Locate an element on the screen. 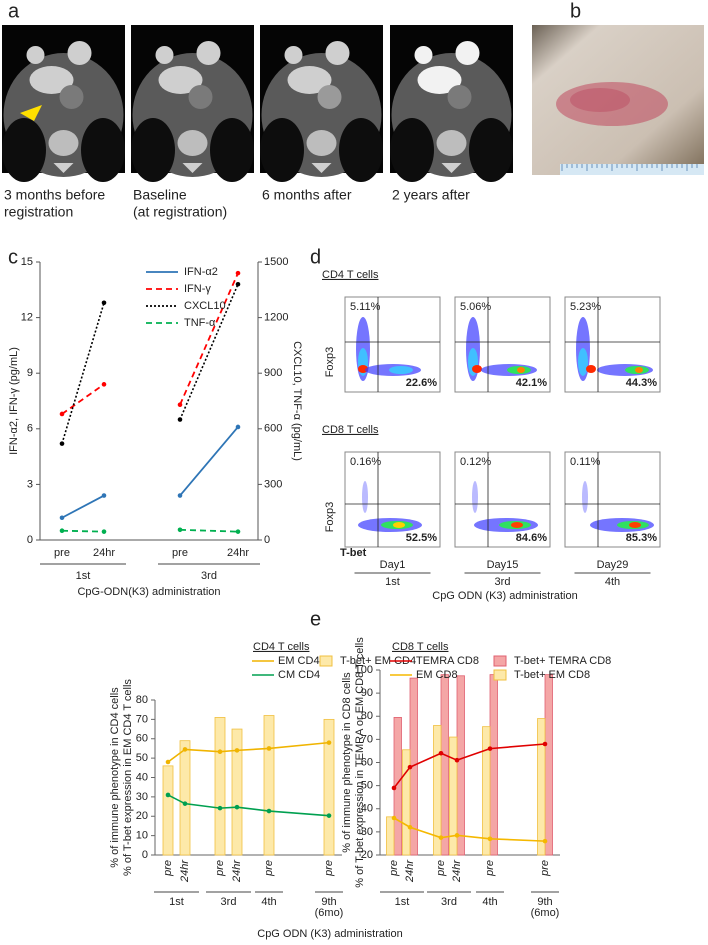  y-tick-label: 20 is located at coordinates (142, 816).